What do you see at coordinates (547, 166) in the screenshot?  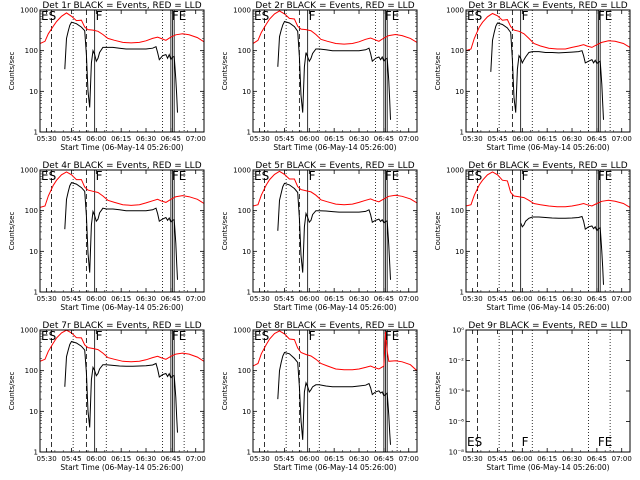 I see `chart-title: Det 6r BLACK = Events, RED = LLD` at bounding box center [547, 166].